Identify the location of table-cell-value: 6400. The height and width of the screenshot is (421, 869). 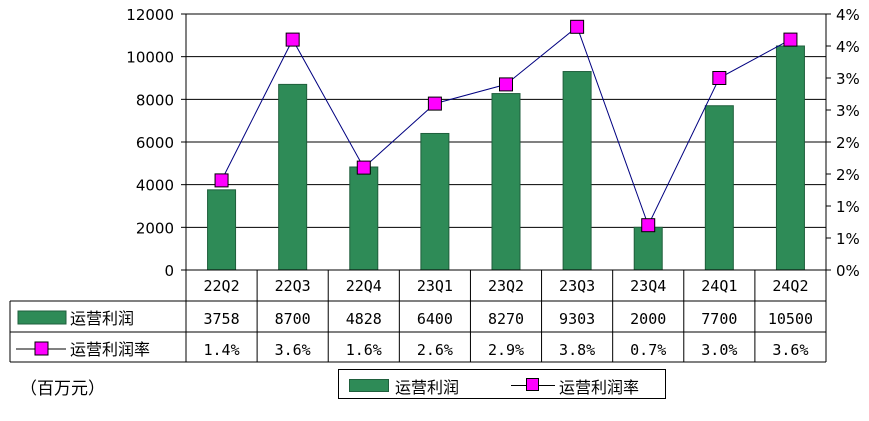
(435, 319).